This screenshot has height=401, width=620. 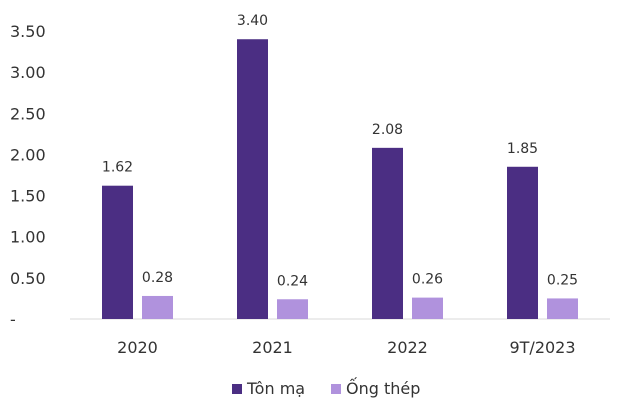 What do you see at coordinates (383, 387) in the screenshot?
I see `legend-label-1: Ống thép` at bounding box center [383, 387].